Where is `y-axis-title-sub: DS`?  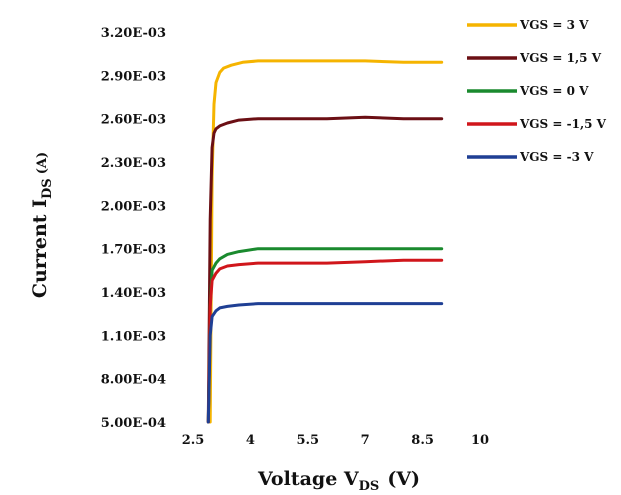
y-axis-title-sub: DS is located at coordinates (47, 188).